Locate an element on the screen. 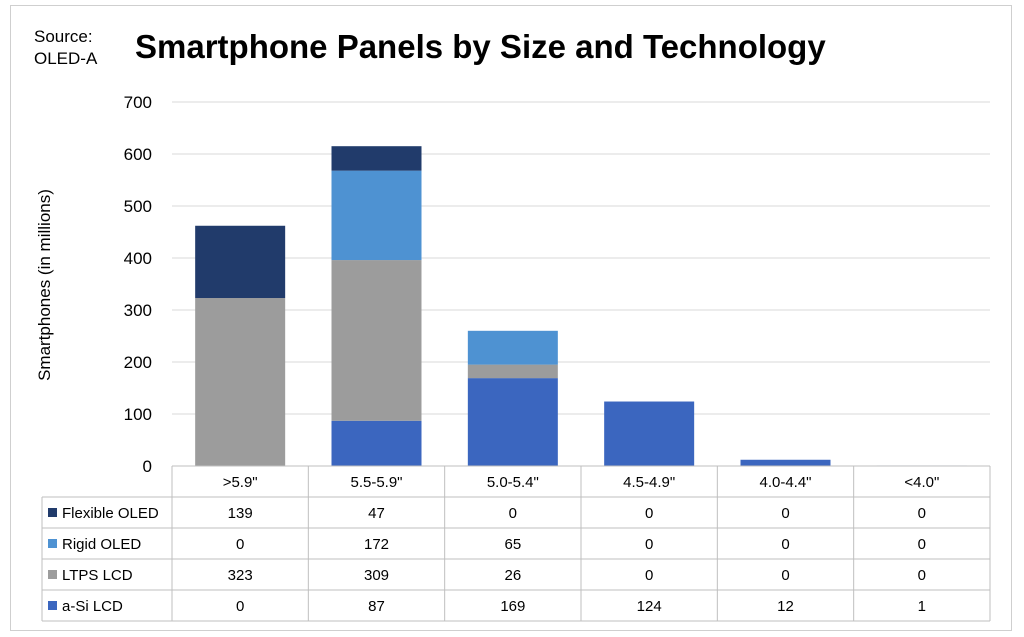 This screenshot has height=637, width=1024. category-label: >5.9" is located at coordinates (240, 482).